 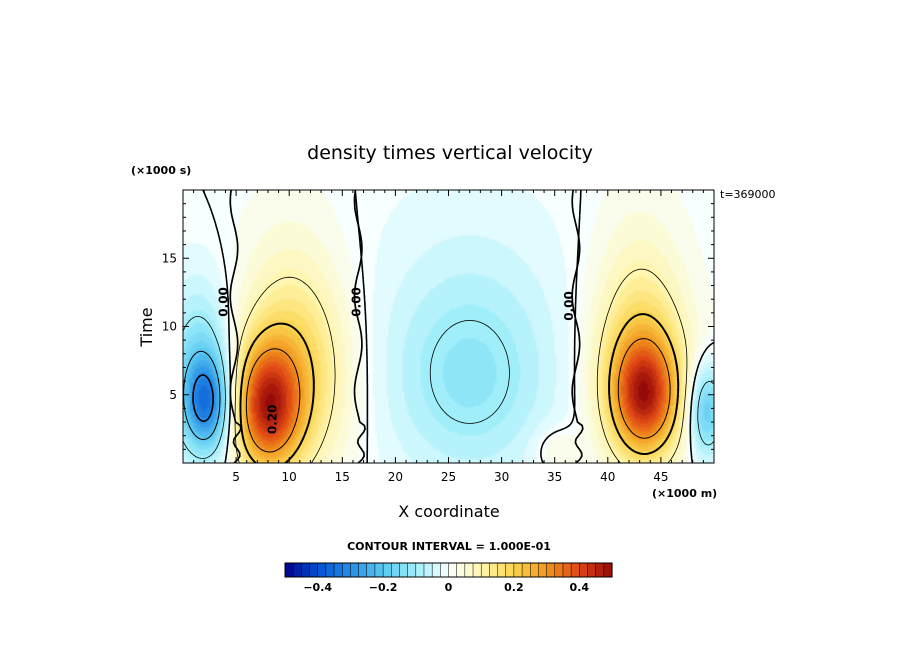 What do you see at coordinates (684, 493) in the screenshot?
I see `x-unit-label: (×1000 m)` at bounding box center [684, 493].